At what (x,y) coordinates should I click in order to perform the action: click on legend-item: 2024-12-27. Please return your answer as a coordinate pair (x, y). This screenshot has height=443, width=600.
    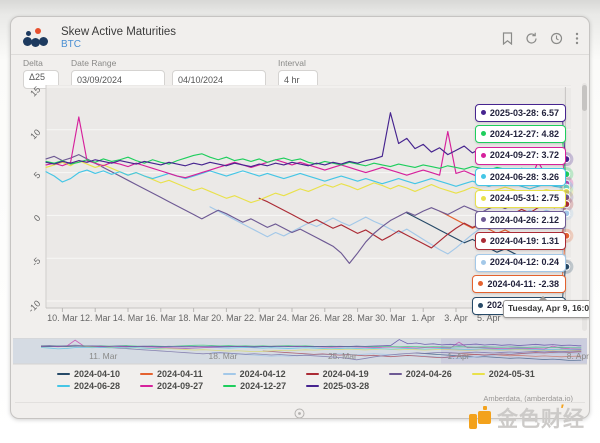
    Looking at the image, I should click on (254, 386).